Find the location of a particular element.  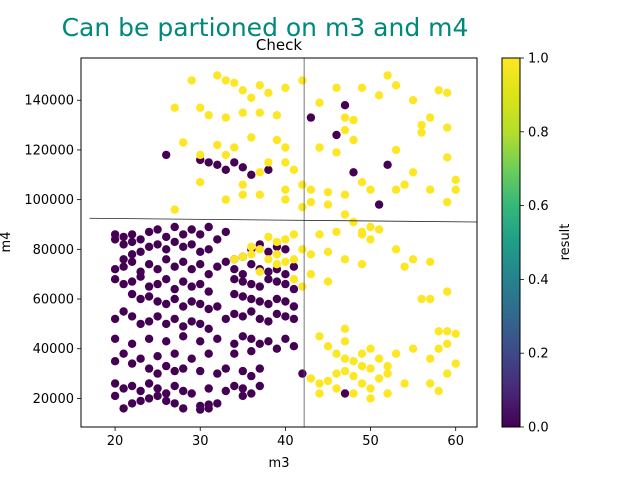

horizontal-partition-line is located at coordinates (283, 220).